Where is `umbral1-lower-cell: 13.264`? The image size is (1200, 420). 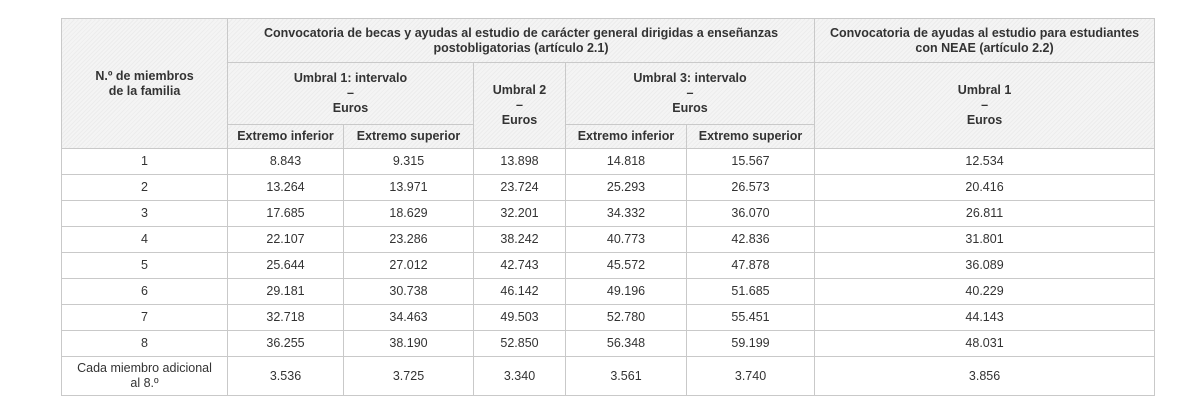 umbral1-lower-cell: 13.264 is located at coordinates (285, 187).